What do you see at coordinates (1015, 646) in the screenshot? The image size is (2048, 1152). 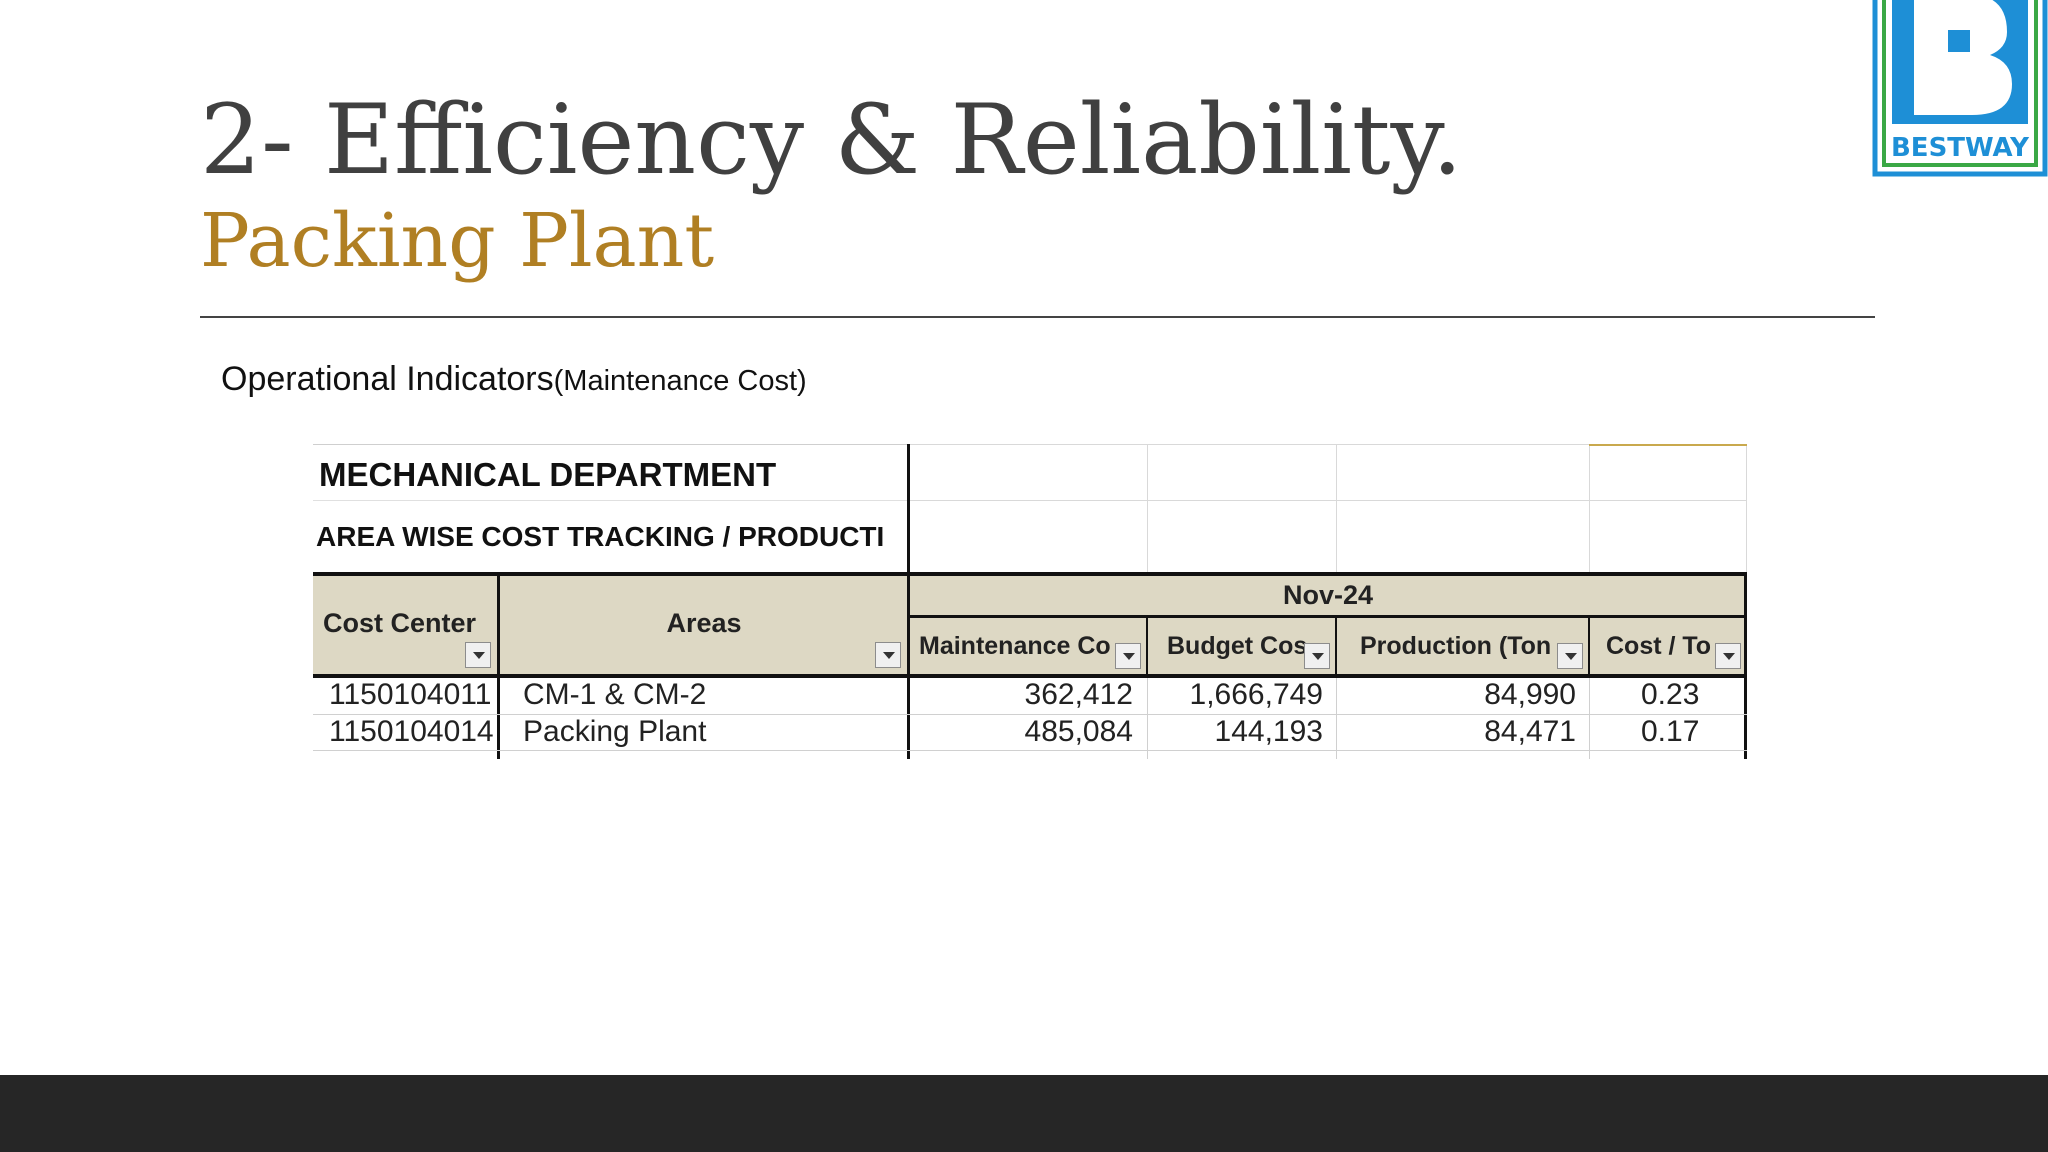 I see `header-maintenance-label: Maintenance Co` at bounding box center [1015, 646].